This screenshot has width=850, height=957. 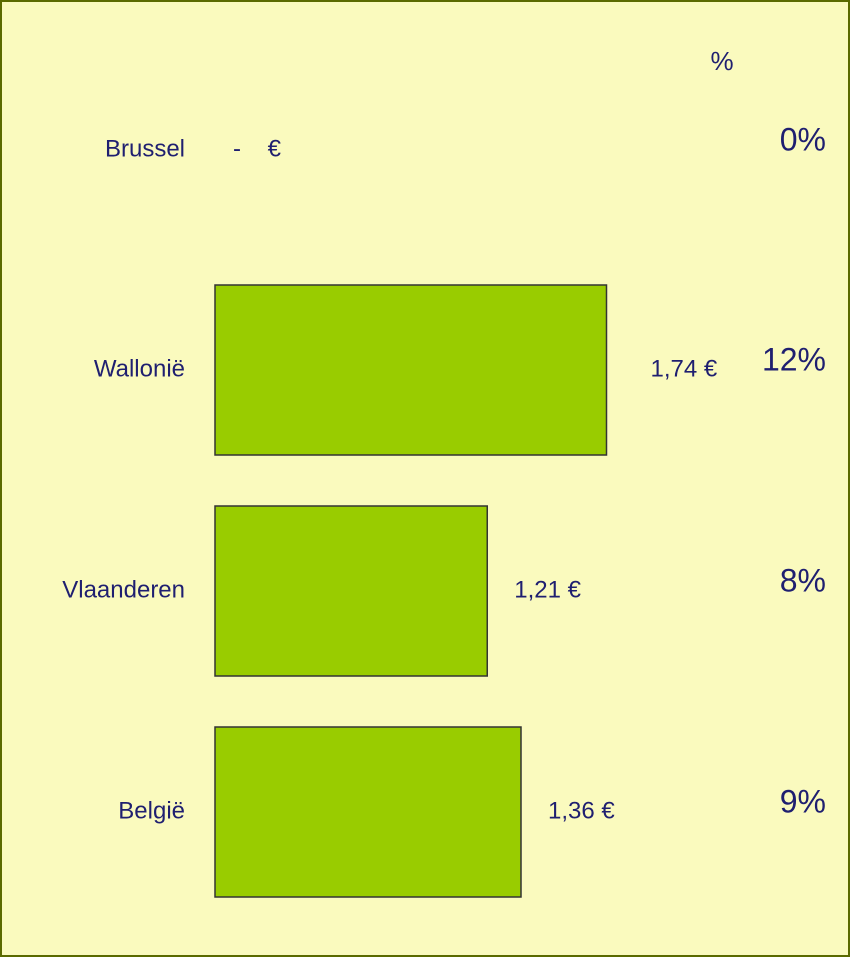 What do you see at coordinates (139, 368) in the screenshot?
I see `category-label: Wallonië` at bounding box center [139, 368].